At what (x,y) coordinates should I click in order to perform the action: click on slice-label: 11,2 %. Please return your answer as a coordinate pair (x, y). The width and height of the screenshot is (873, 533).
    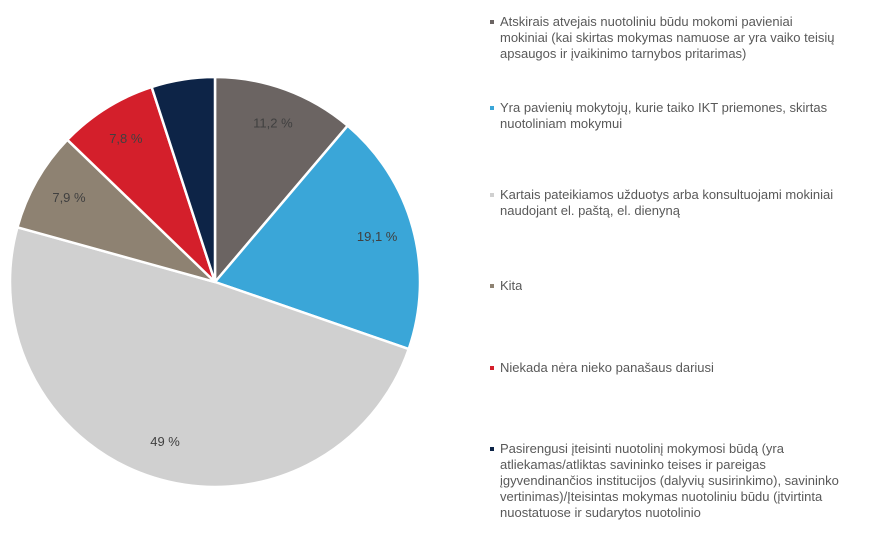
    Looking at the image, I should click on (273, 123).